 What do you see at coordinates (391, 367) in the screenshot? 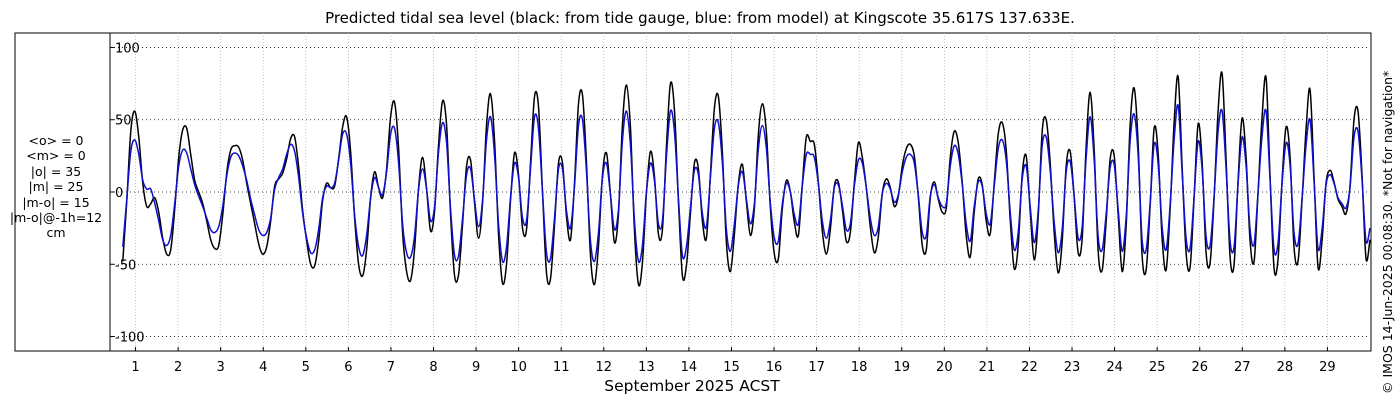
I see `x-tick-label: 7` at bounding box center [391, 367].